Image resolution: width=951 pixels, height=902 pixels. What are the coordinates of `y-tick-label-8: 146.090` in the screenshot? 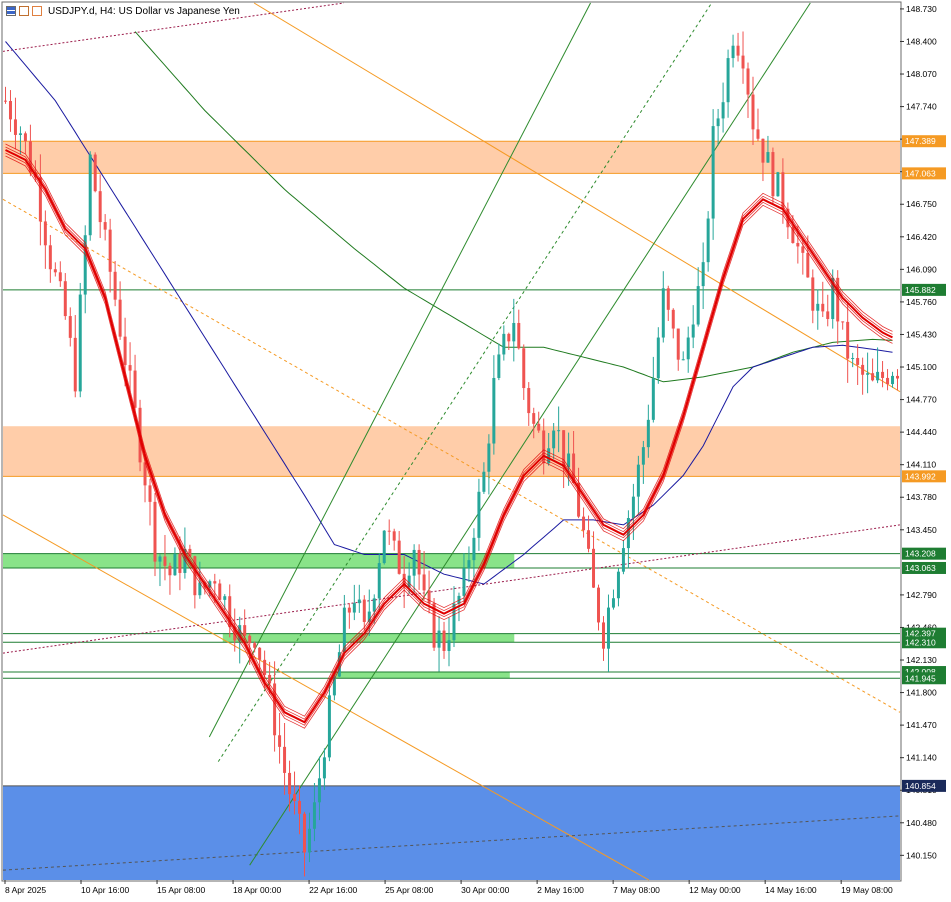 It's located at (921, 269).